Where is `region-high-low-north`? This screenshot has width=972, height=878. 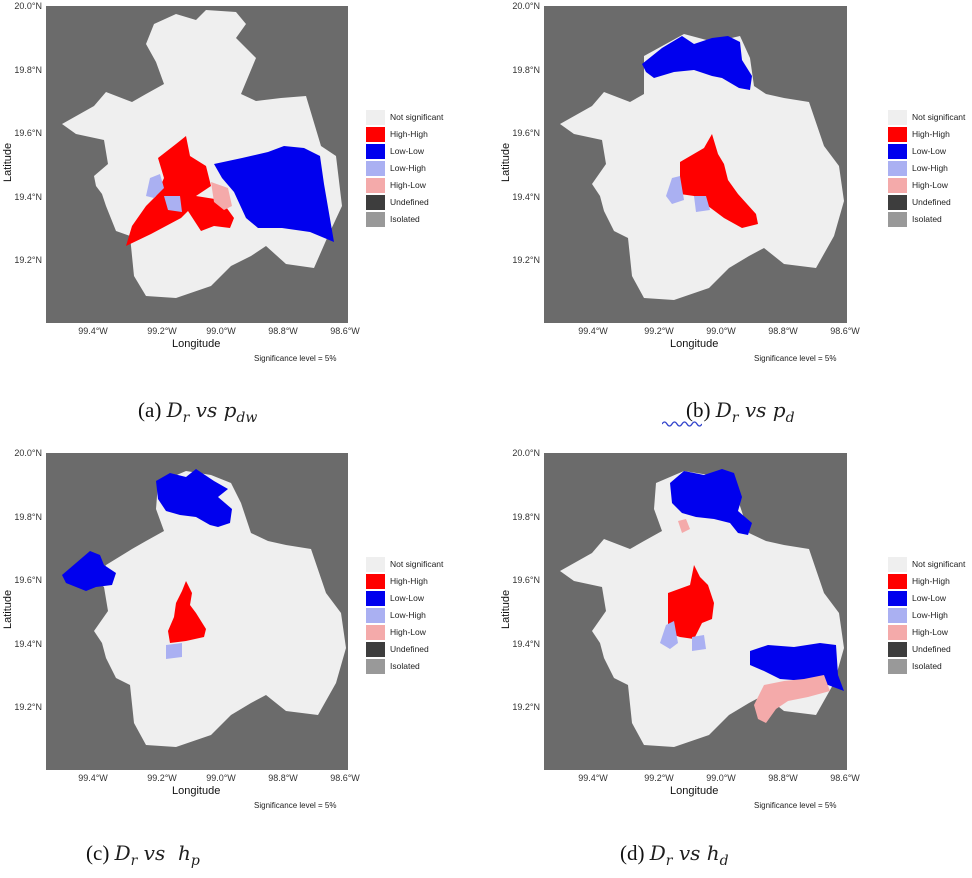 region-high-low-north is located at coordinates (684, 526).